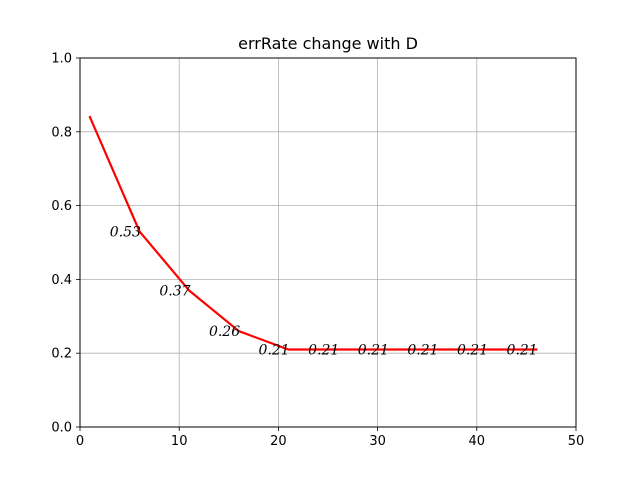 This screenshot has width=640, height=480. What do you see at coordinates (179, 441) in the screenshot?
I see `x-tick-label: 10` at bounding box center [179, 441].